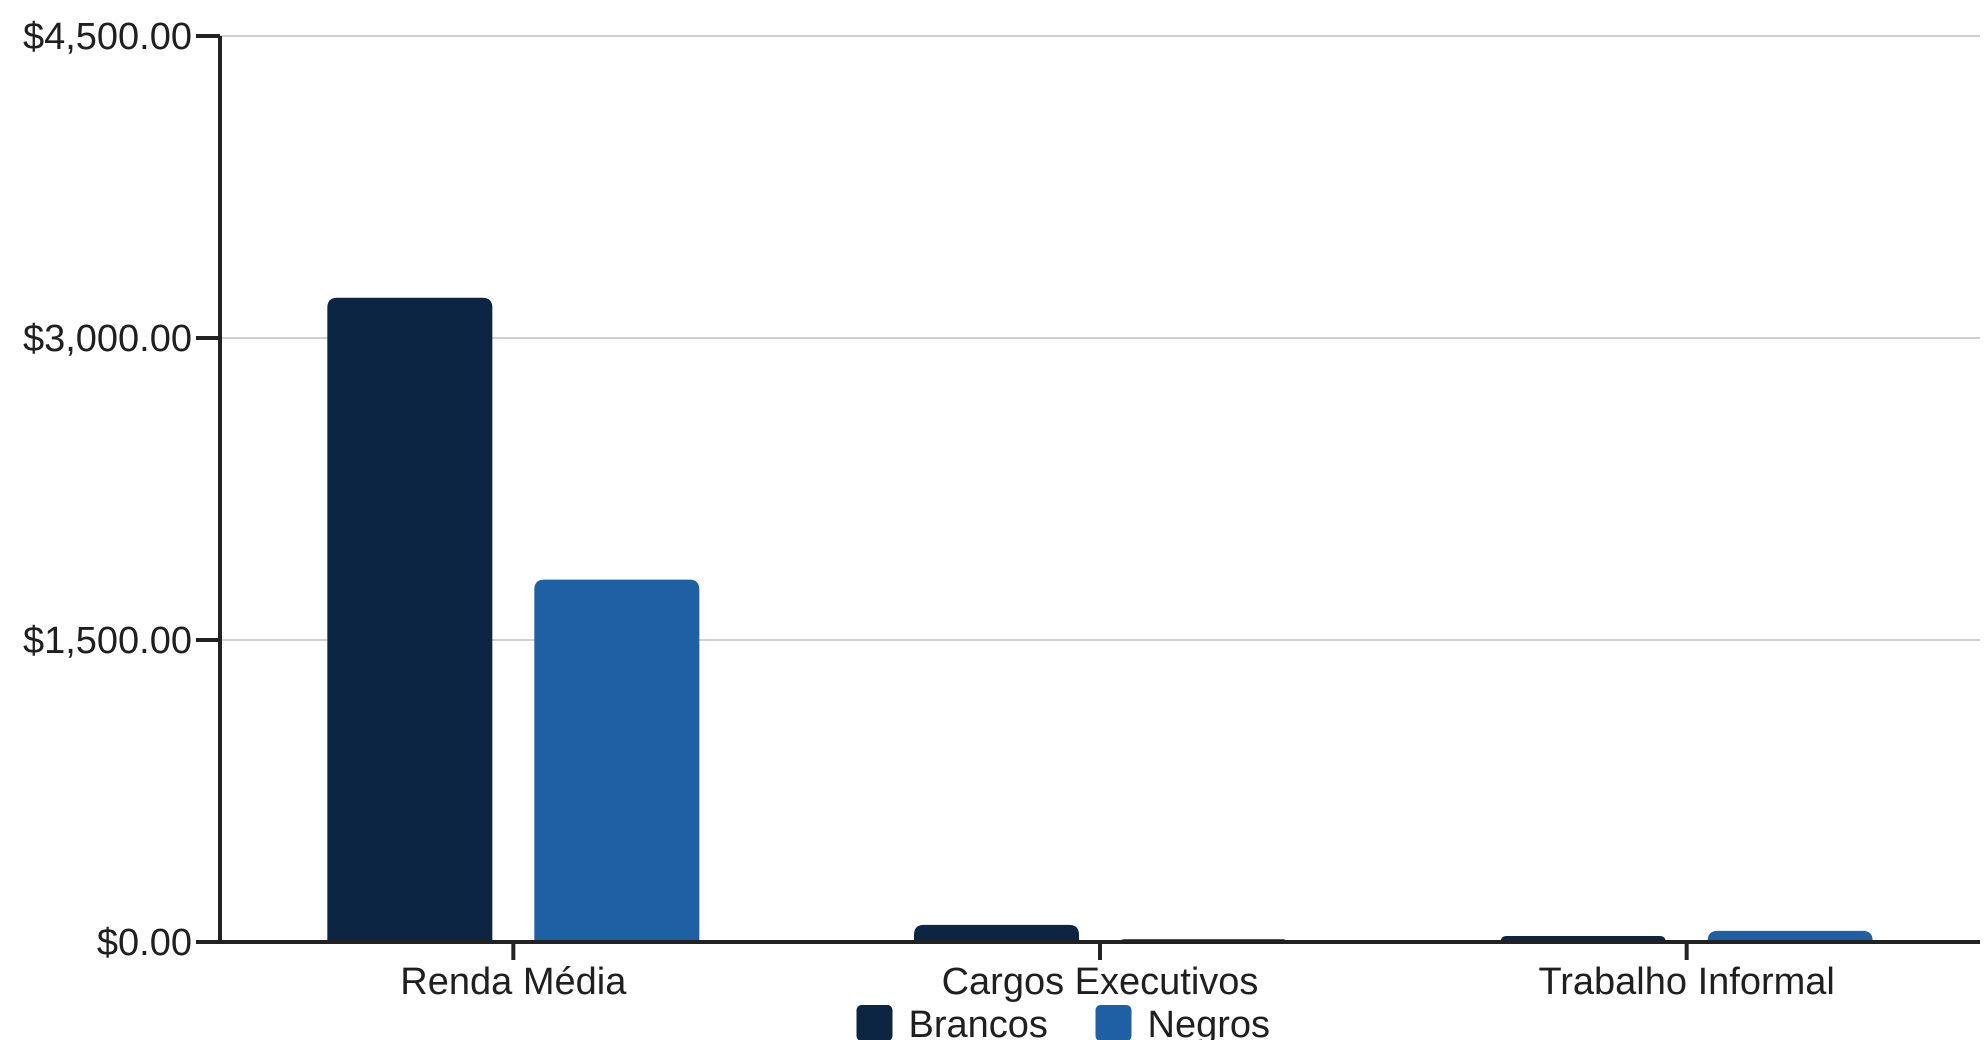 The width and height of the screenshot is (1986, 1040). What do you see at coordinates (978, 1022) in the screenshot?
I see `legend-label-brancos: Brancos` at bounding box center [978, 1022].